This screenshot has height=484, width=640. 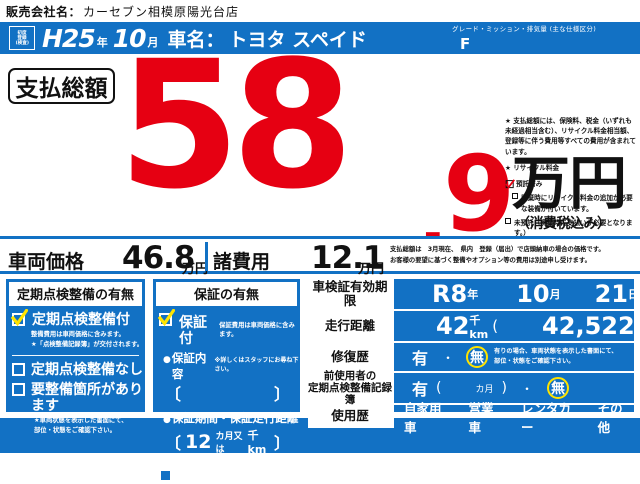 What do you see at coordinates (514, 388) in the screenshot?
I see `row-value-previous-record: 有 ( カ月 ) ・ 無` at bounding box center [514, 388].